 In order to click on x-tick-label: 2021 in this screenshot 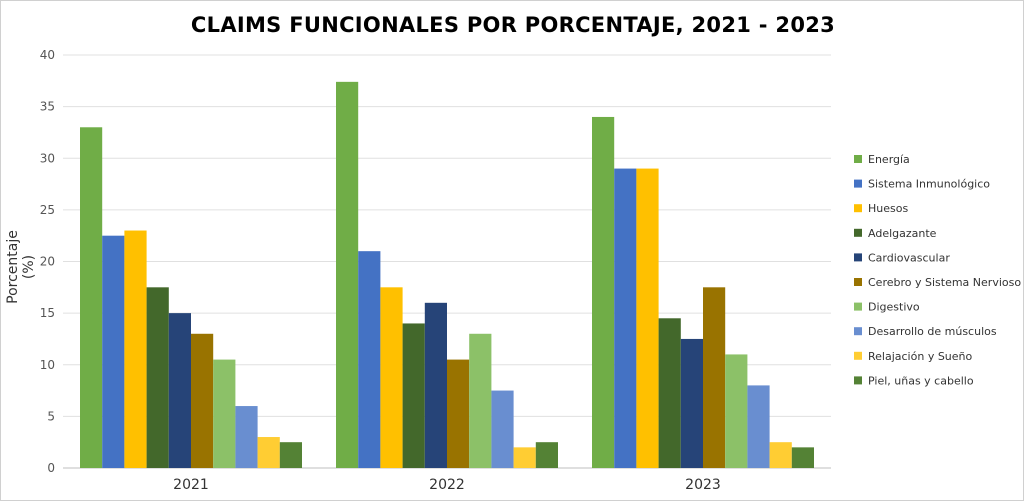, I will do `click(191, 485)`.